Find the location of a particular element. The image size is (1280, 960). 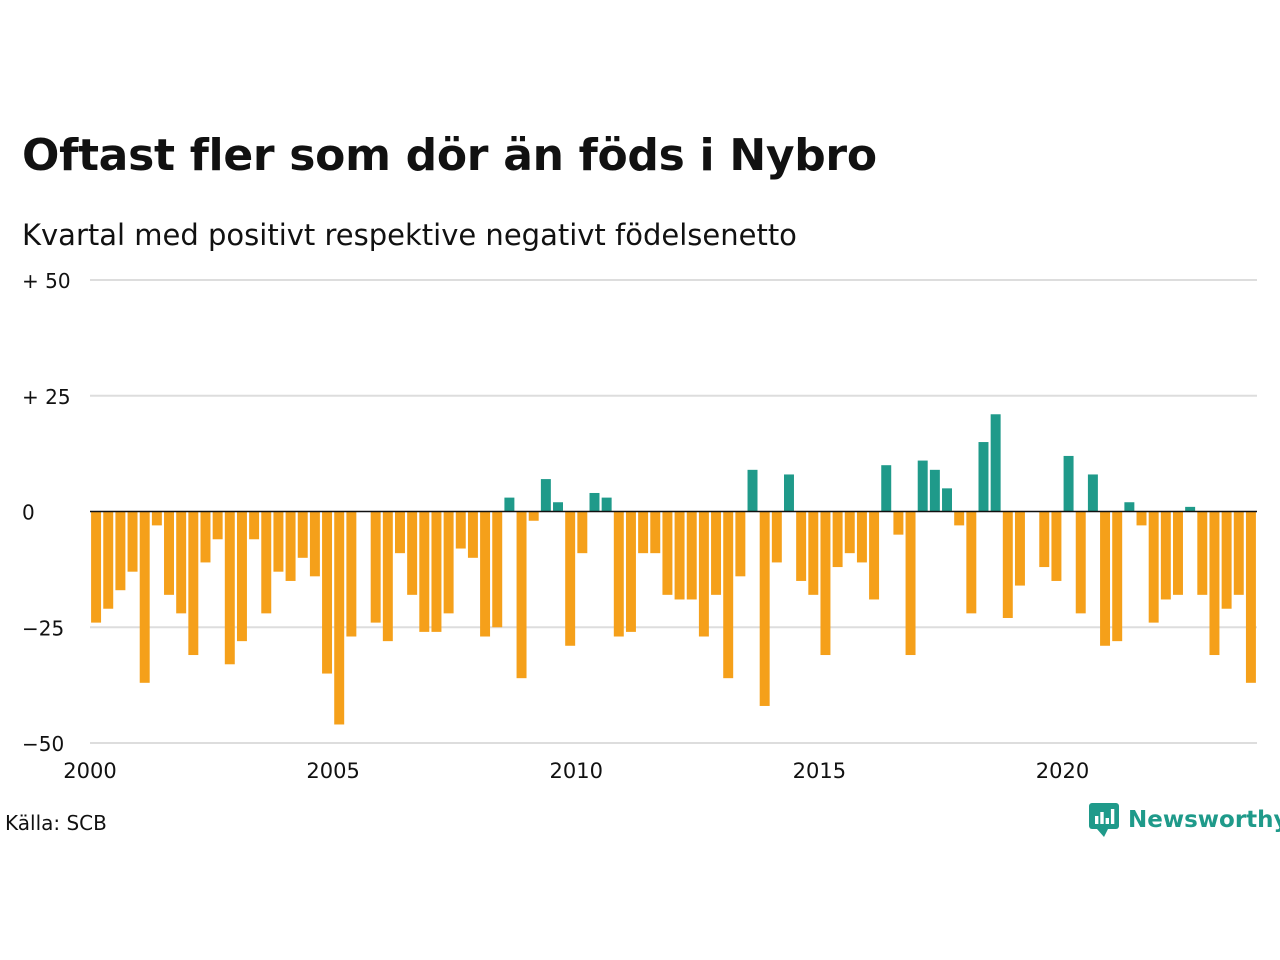

x-tick-label: 2015 is located at coordinates (819, 771).